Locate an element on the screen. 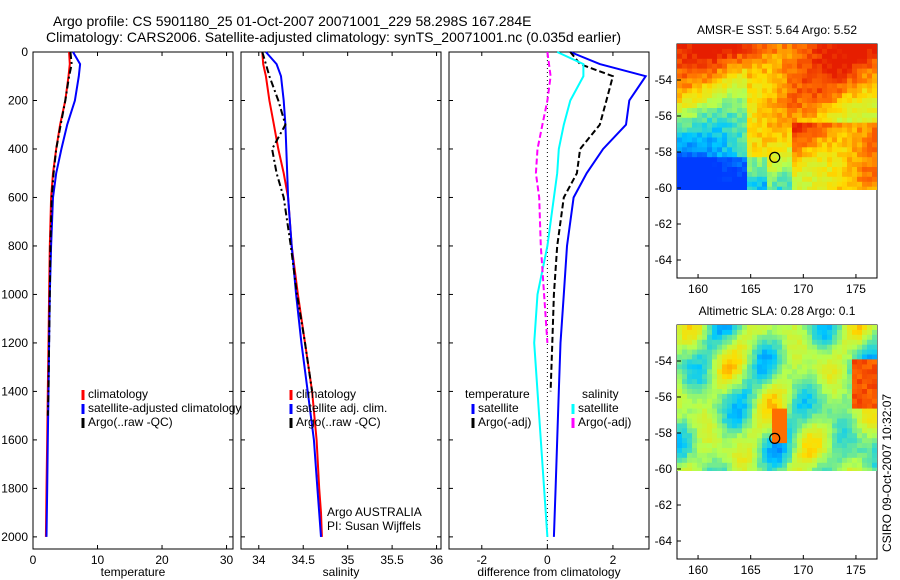  annotation-text: Argo AUSTRALIA is located at coordinates (374, 512).